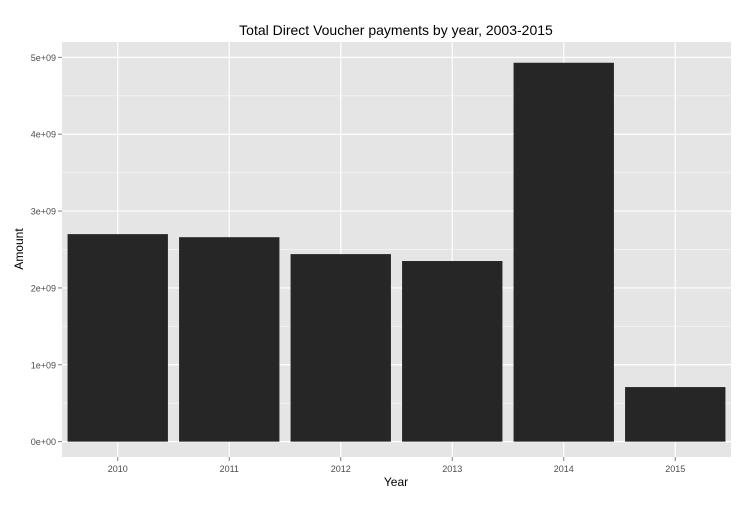 The width and height of the screenshot is (750, 505). I want to click on y-tick-label: 1e+09, so click(43, 365).